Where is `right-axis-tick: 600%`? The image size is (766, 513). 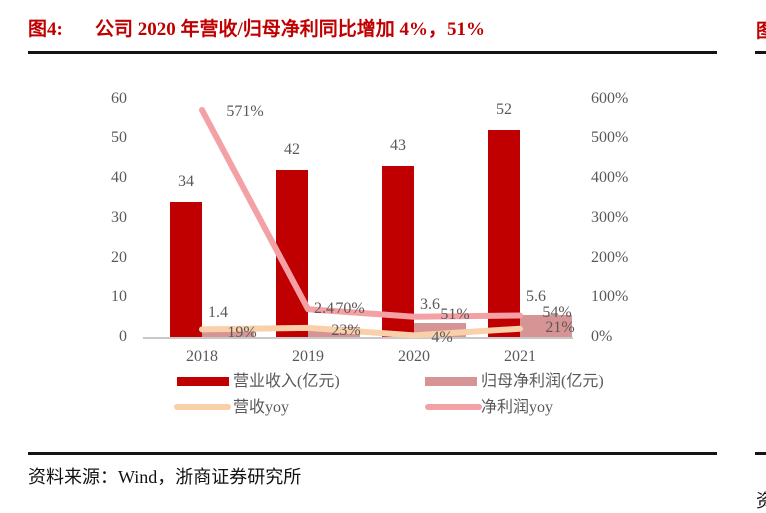 right-axis-tick: 600% is located at coordinates (610, 98).